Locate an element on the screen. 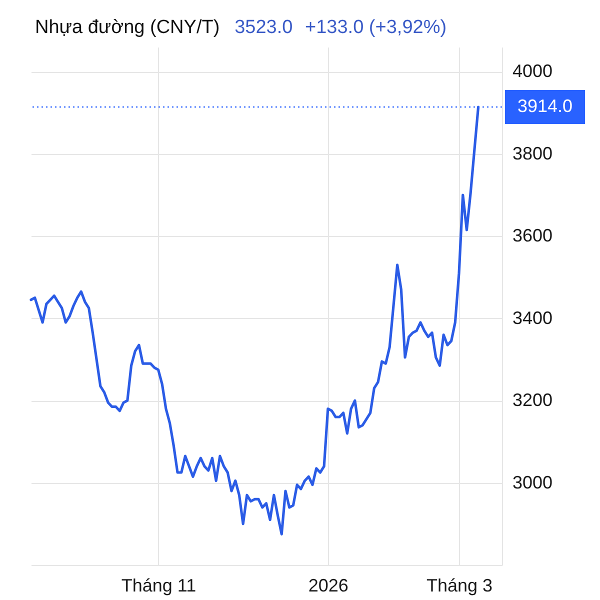 This screenshot has width=600, height=600. y-tick-label: 3400 is located at coordinates (532, 318).